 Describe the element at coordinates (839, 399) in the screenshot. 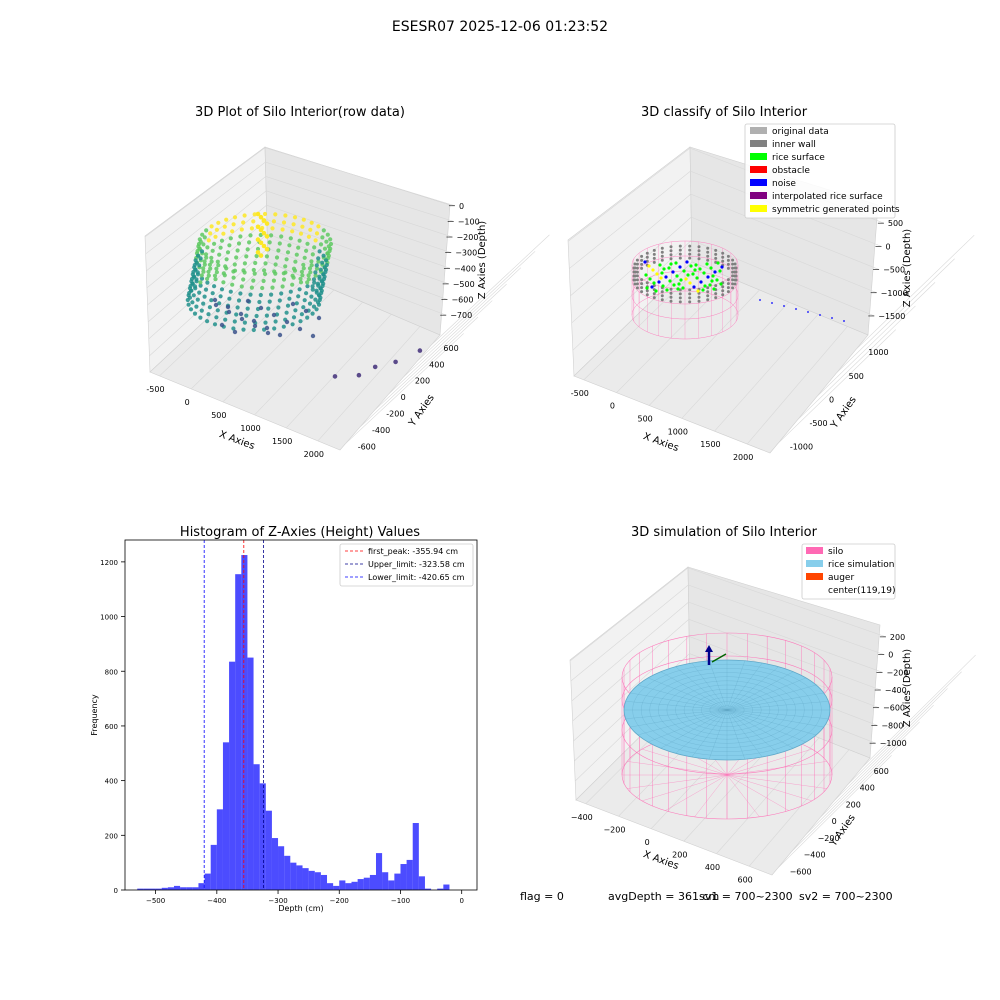

I see `classify-y-ticks: -1000 -500 0 500 1000` at that location.